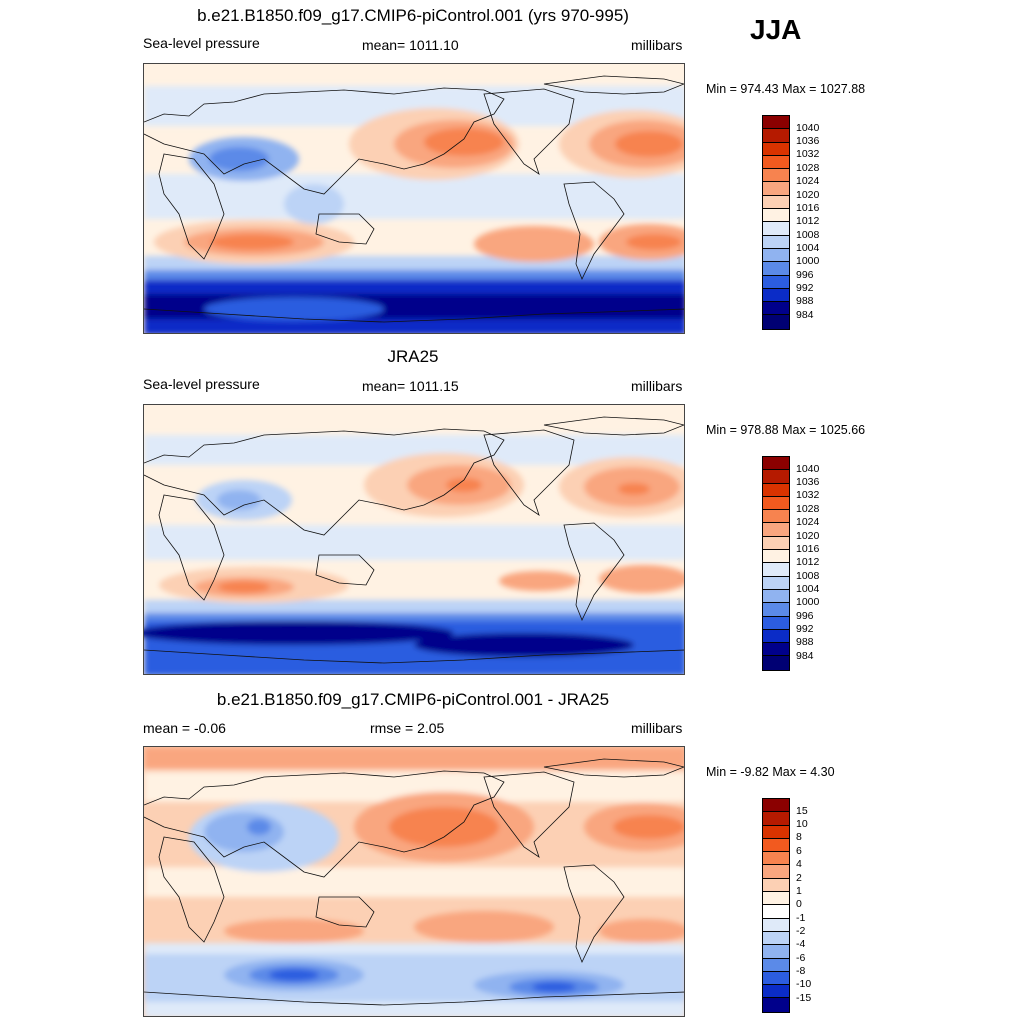 This screenshot has height=1024, width=1024. I want to click on panel1-tick: 1016, so click(808, 208).